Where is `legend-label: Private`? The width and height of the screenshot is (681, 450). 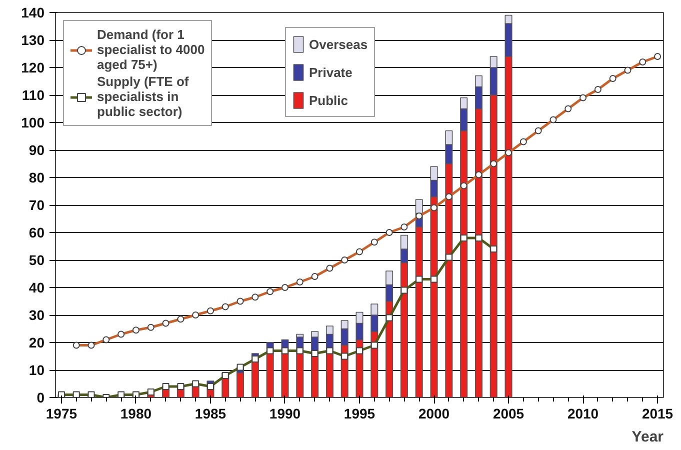
legend-label: Private is located at coordinates (330, 72).